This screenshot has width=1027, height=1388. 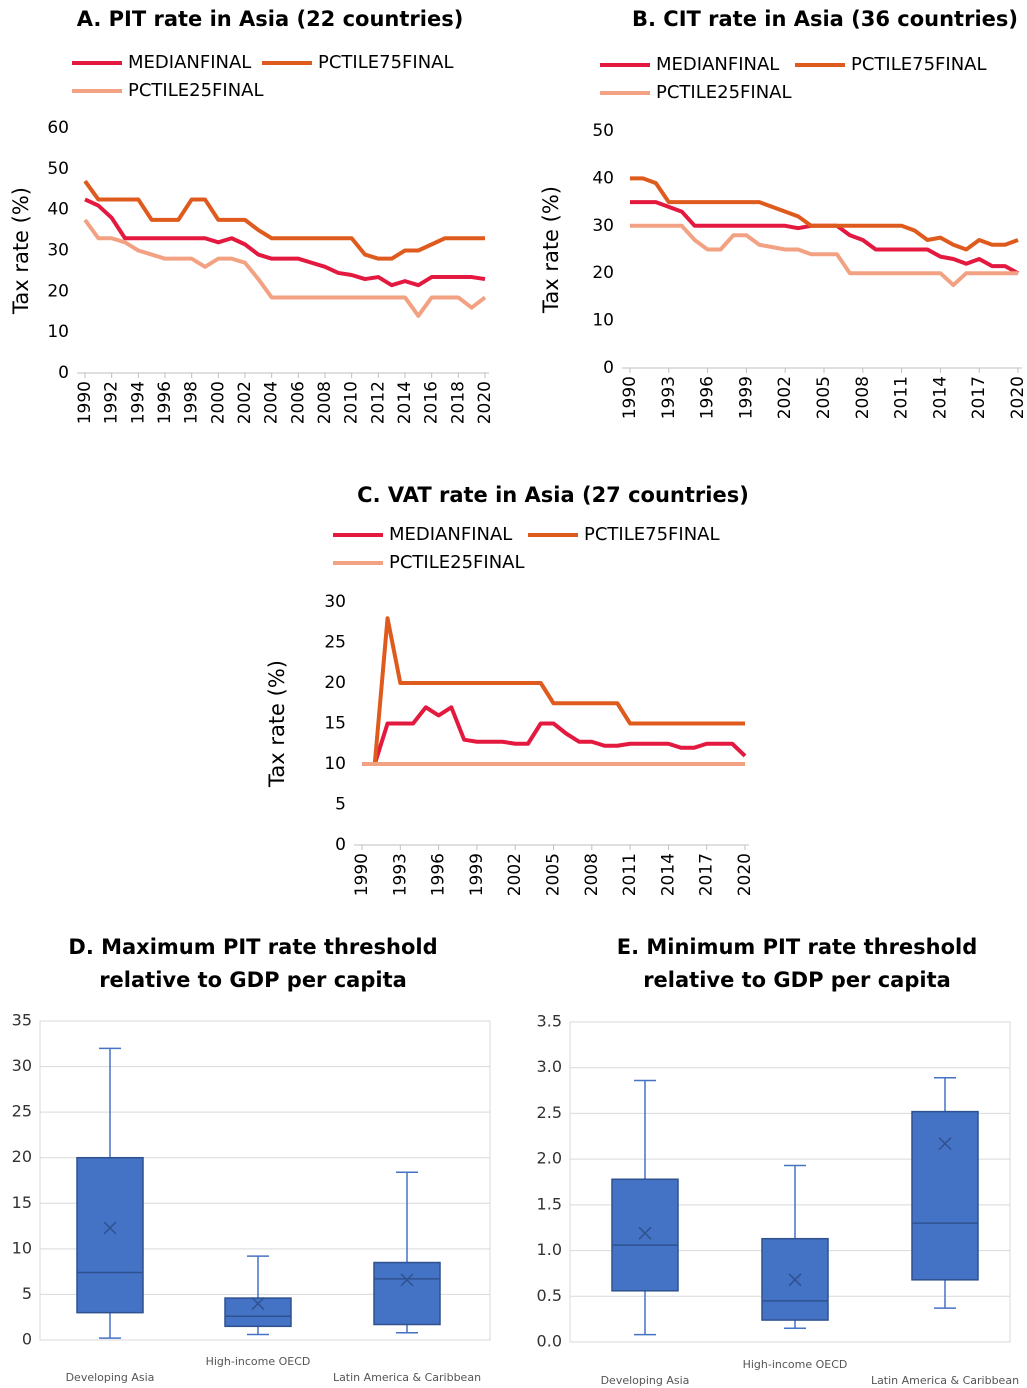 What do you see at coordinates (825, 19) in the screenshot?
I see `chart-title: B. CIT rate in Asia (36 countries)` at bounding box center [825, 19].